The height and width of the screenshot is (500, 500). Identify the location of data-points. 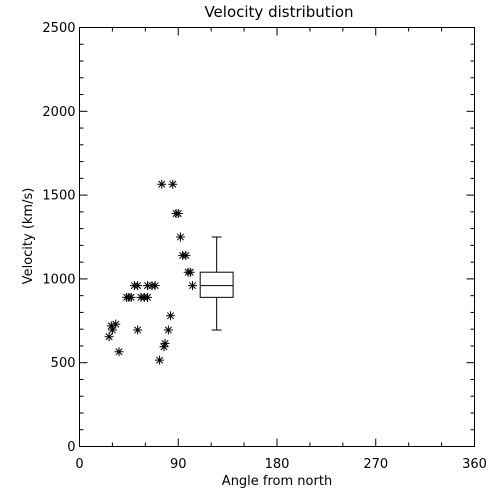
(151, 272).